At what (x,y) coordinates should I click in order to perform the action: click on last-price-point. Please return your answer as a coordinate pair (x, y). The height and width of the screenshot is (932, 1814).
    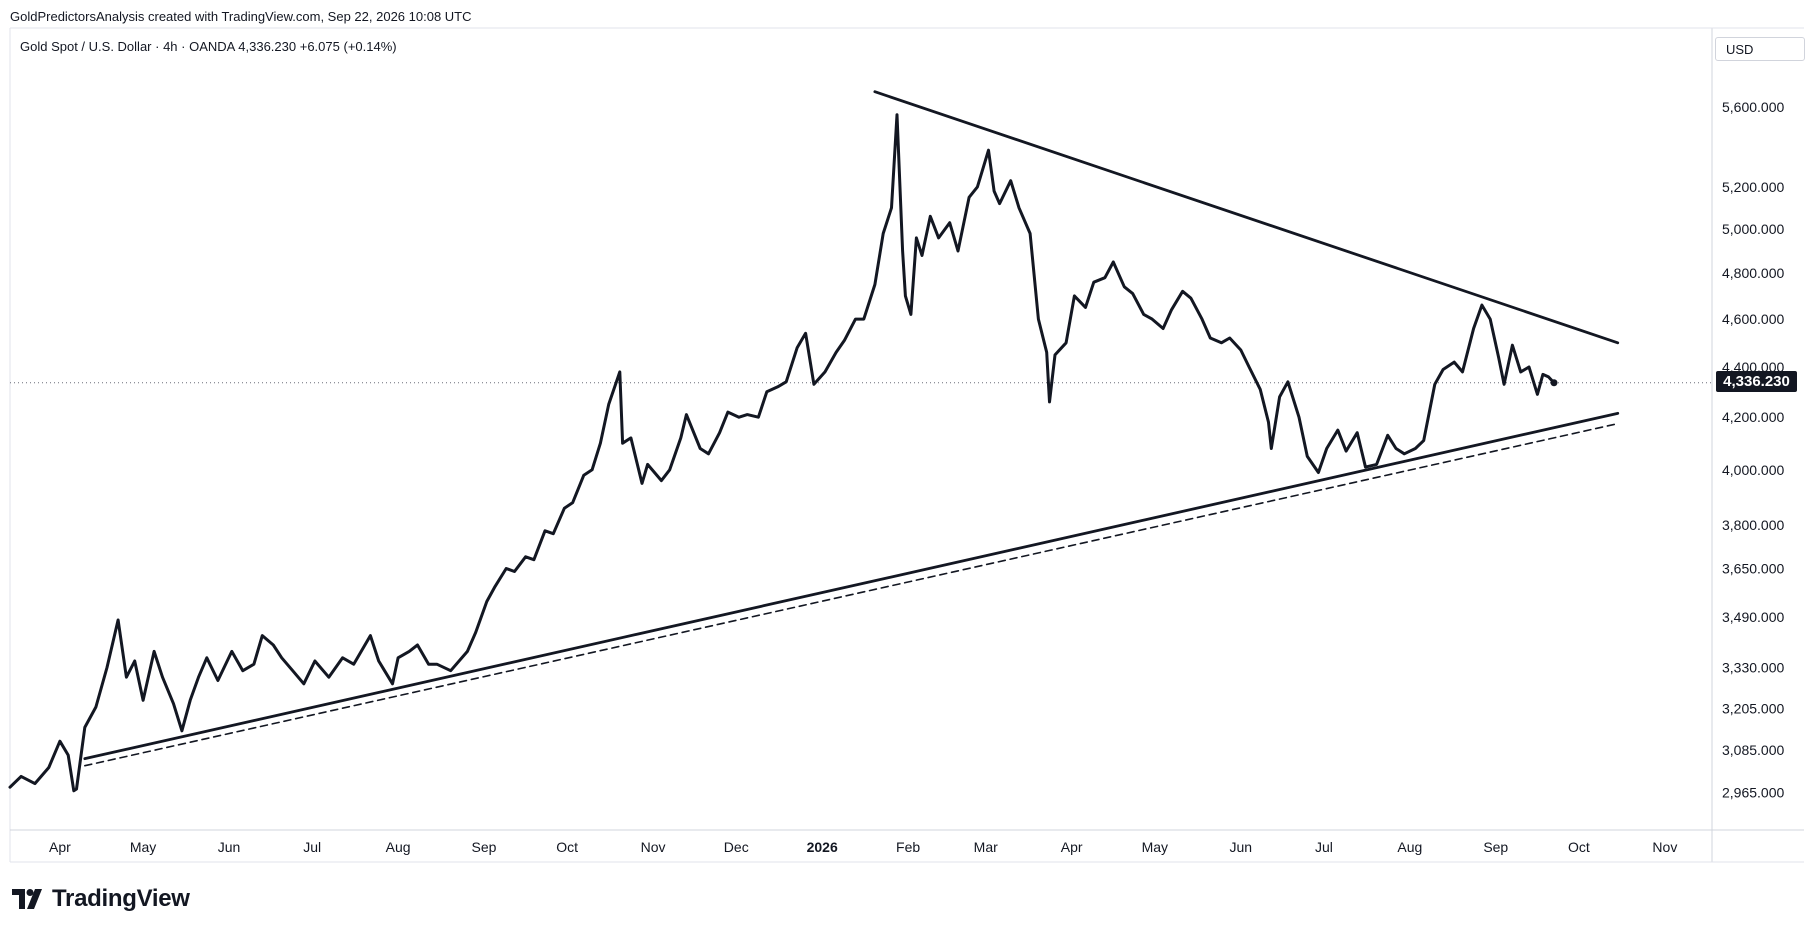
    Looking at the image, I should click on (1554, 383).